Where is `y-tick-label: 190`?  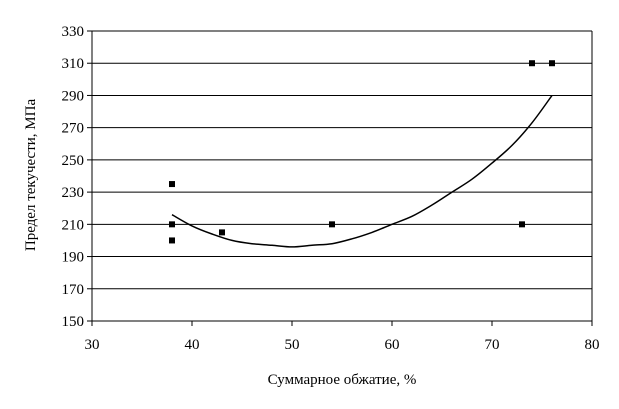 y-tick-label: 190 is located at coordinates (73, 258).